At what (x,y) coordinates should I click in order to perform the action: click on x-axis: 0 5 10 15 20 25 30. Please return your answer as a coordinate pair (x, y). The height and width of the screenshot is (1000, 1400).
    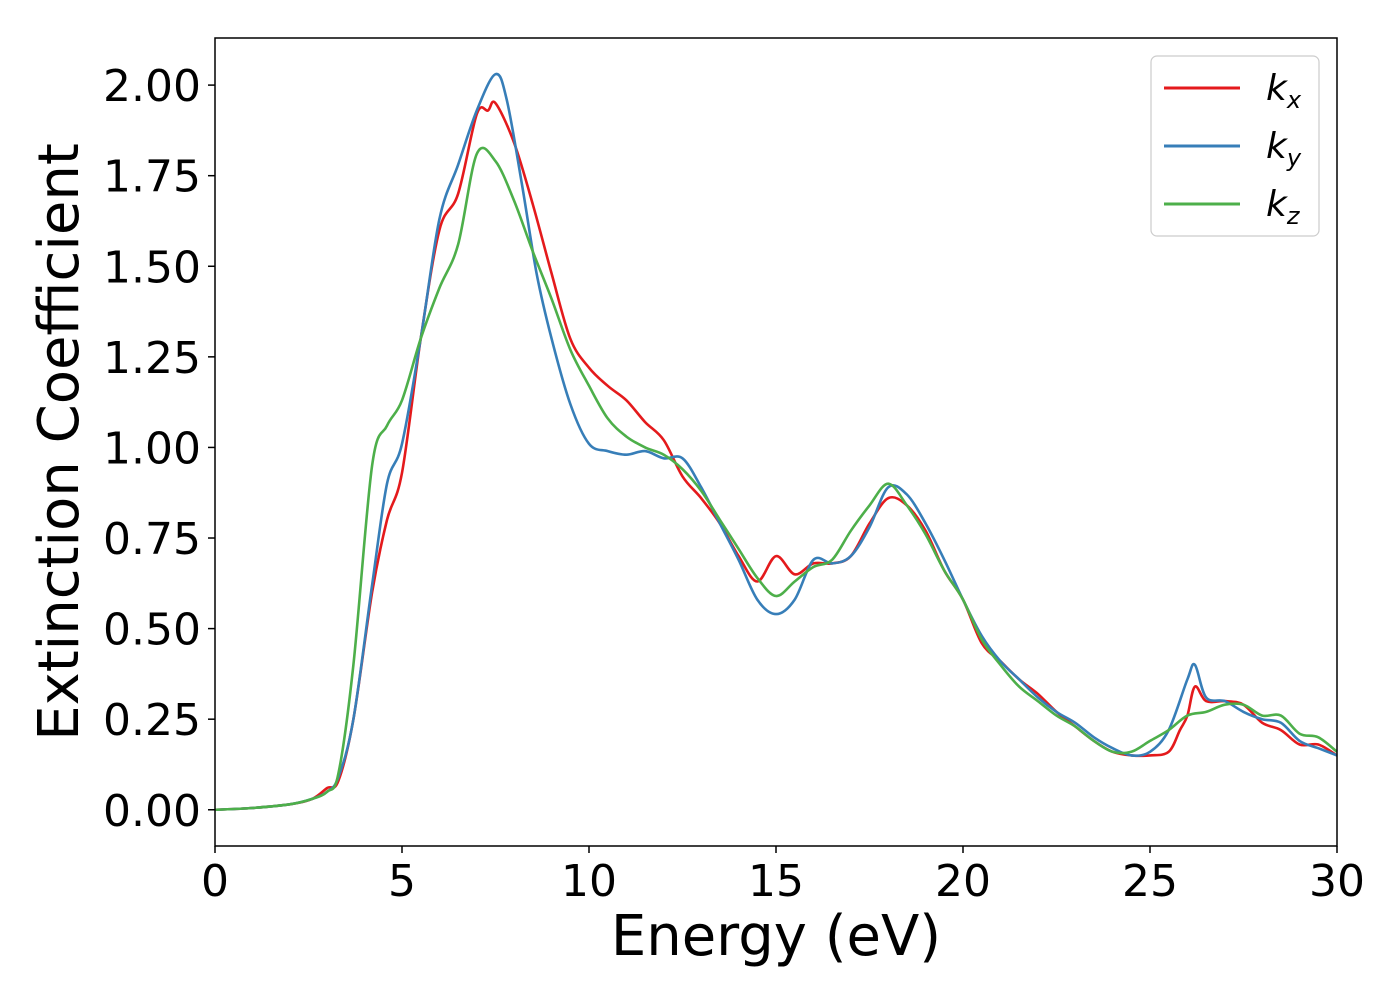
    Looking at the image, I should click on (783, 876).